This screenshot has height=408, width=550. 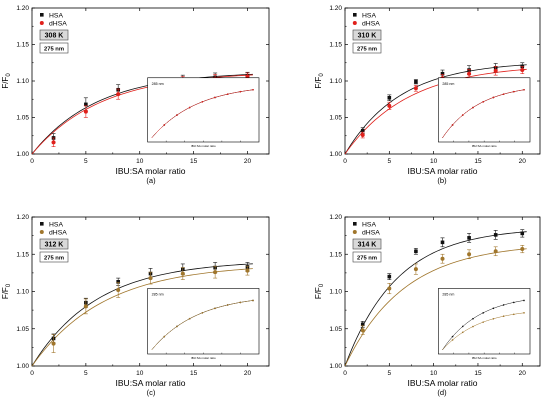 What do you see at coordinates (484, 146) in the screenshot?
I see `inset-x-label: IBU:SA molar ratio` at bounding box center [484, 146].